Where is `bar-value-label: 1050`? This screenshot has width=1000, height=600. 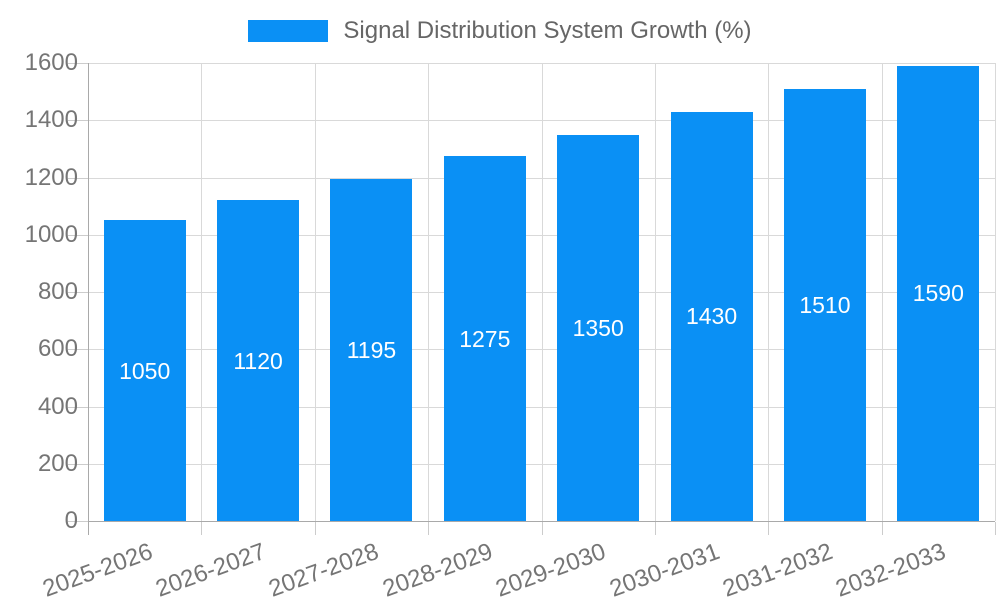 bar-value-label: 1050 is located at coordinates (145, 370).